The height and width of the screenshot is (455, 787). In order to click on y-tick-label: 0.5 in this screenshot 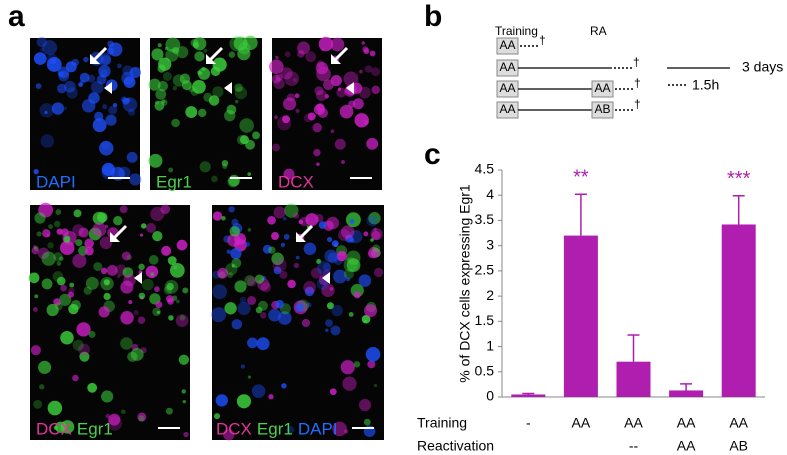, I will do `click(485, 370)`.